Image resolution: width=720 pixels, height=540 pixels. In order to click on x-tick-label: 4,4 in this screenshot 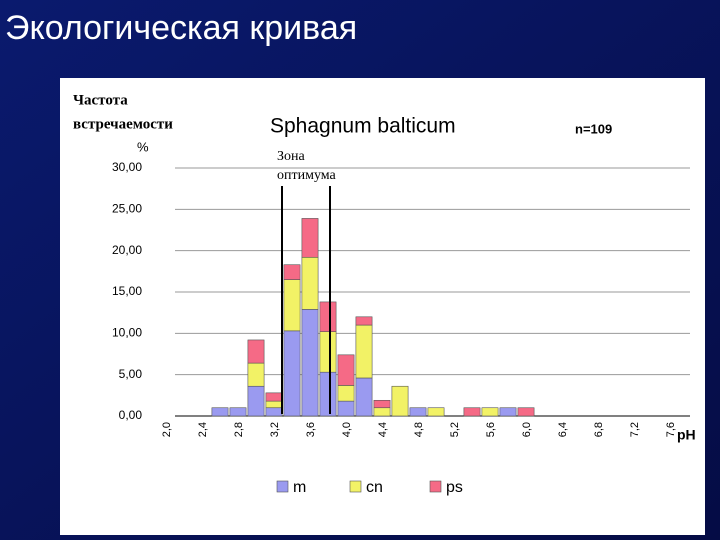, I will do `click(383, 429)`.